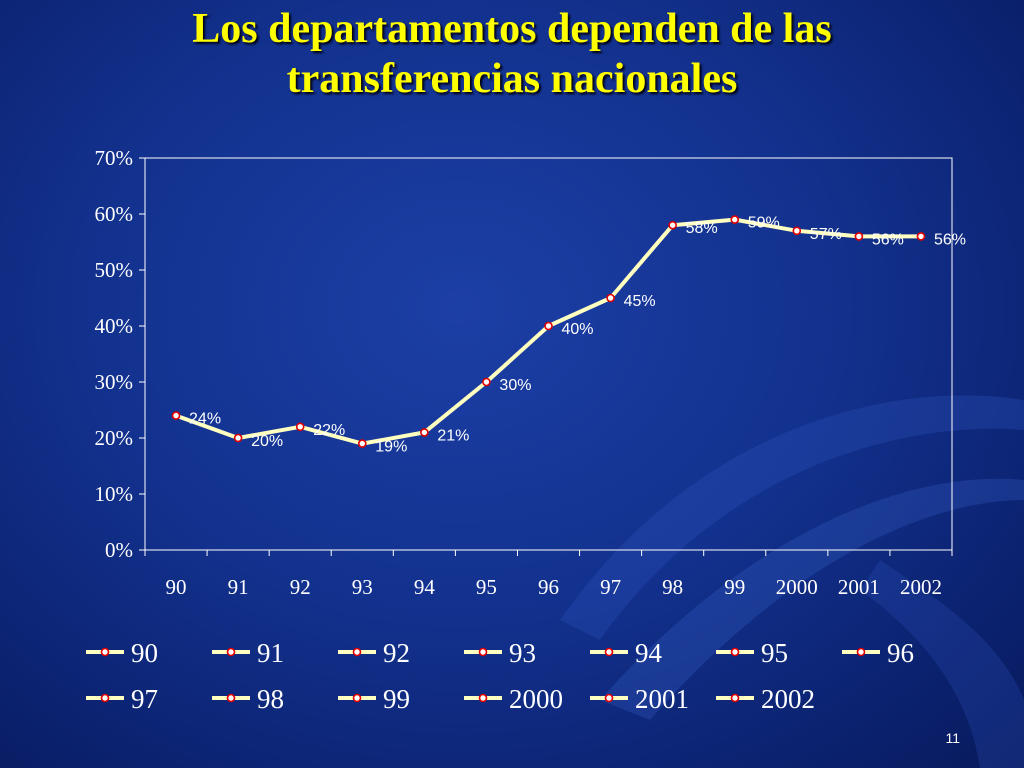  Describe the element at coordinates (522, 653) in the screenshot. I see `legend-entry: 93` at that location.